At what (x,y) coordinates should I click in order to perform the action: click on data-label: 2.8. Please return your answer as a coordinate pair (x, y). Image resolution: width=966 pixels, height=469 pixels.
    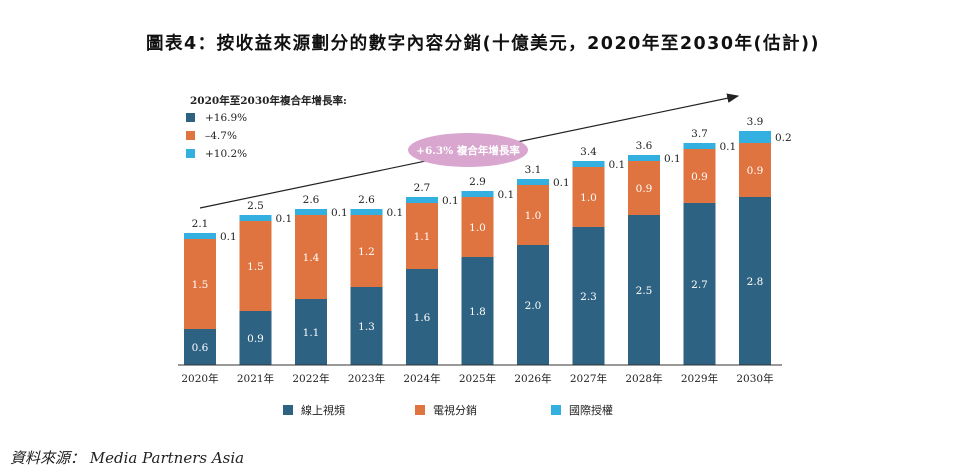
    Looking at the image, I should click on (755, 282).